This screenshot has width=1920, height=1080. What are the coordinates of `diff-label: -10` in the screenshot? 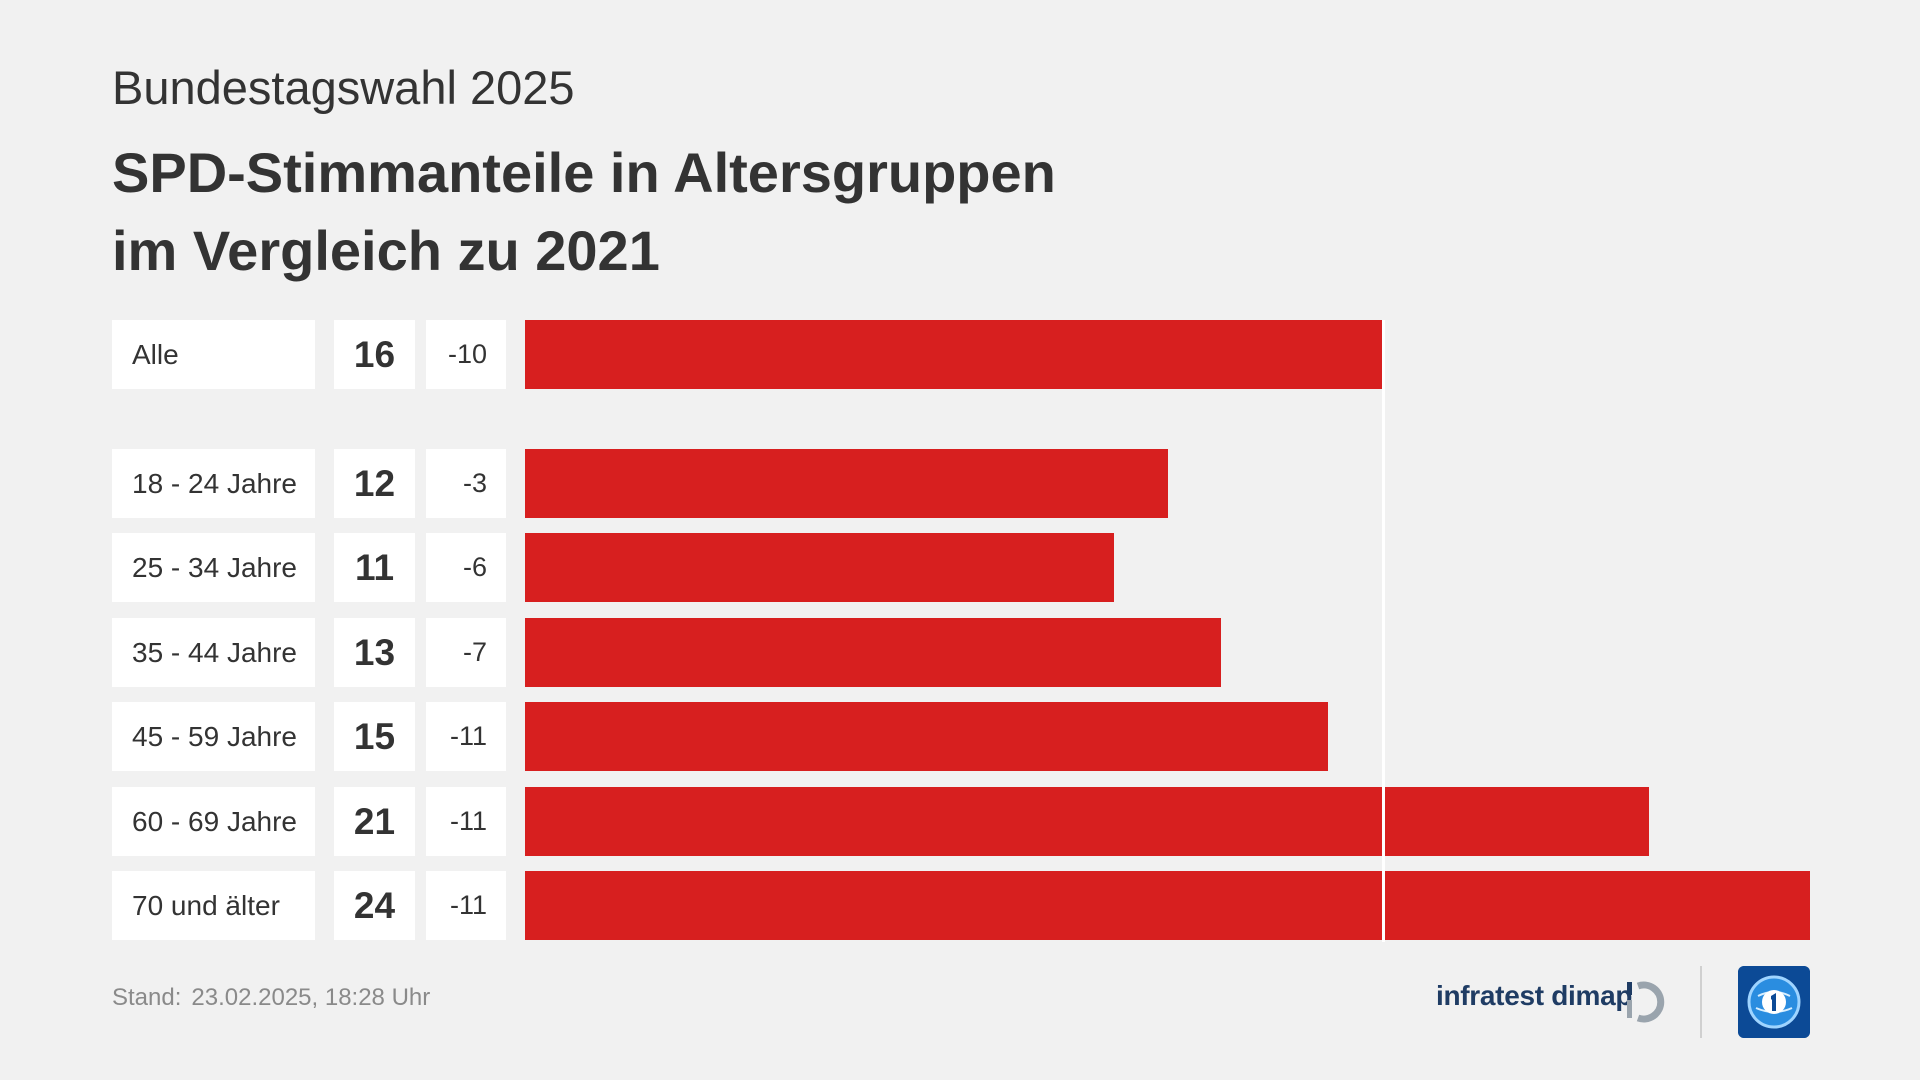 It's located at (466, 354).